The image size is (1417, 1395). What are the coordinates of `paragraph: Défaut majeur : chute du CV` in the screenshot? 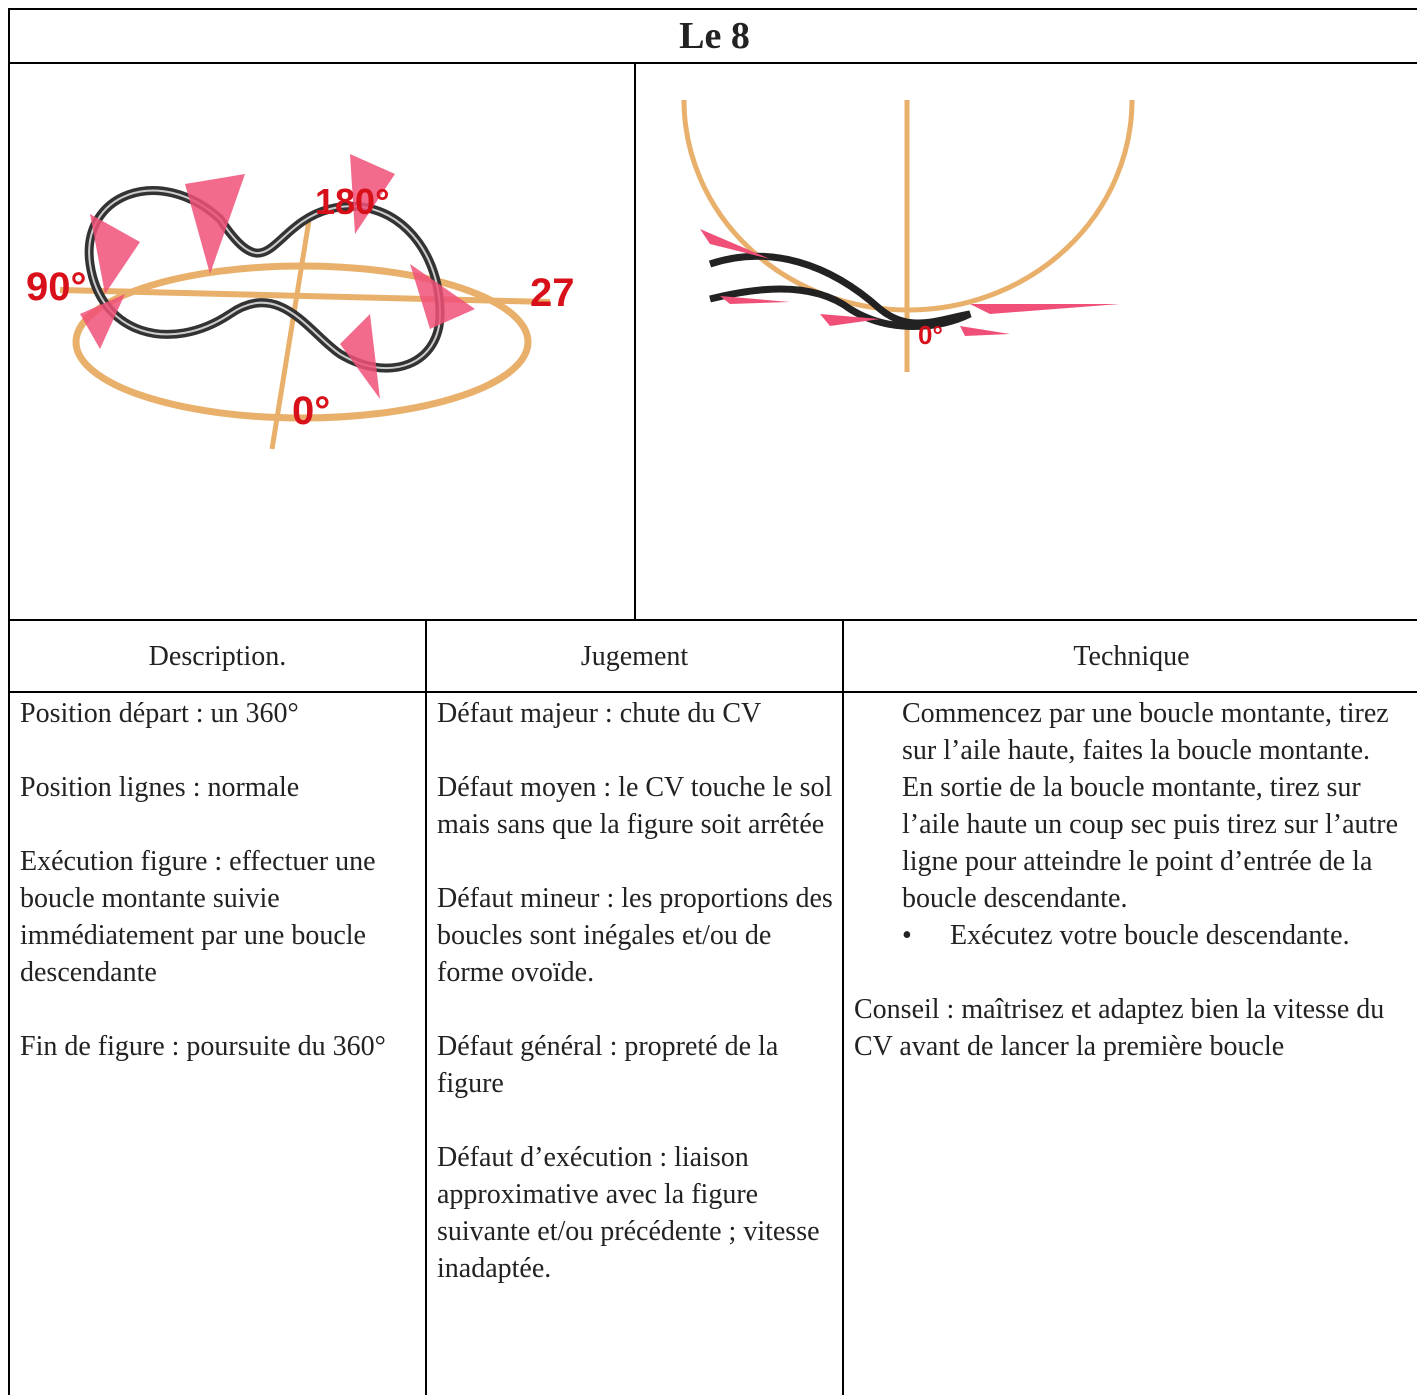 It's located at (599, 713).